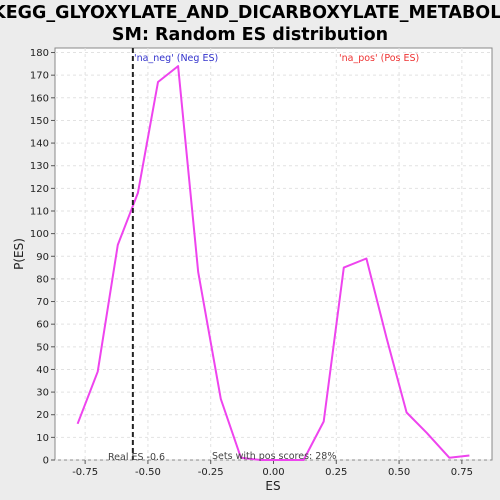 This screenshot has height=500, width=500. What do you see at coordinates (39, 121) in the screenshot?
I see `y-tick-label: 150` at bounding box center [39, 121].